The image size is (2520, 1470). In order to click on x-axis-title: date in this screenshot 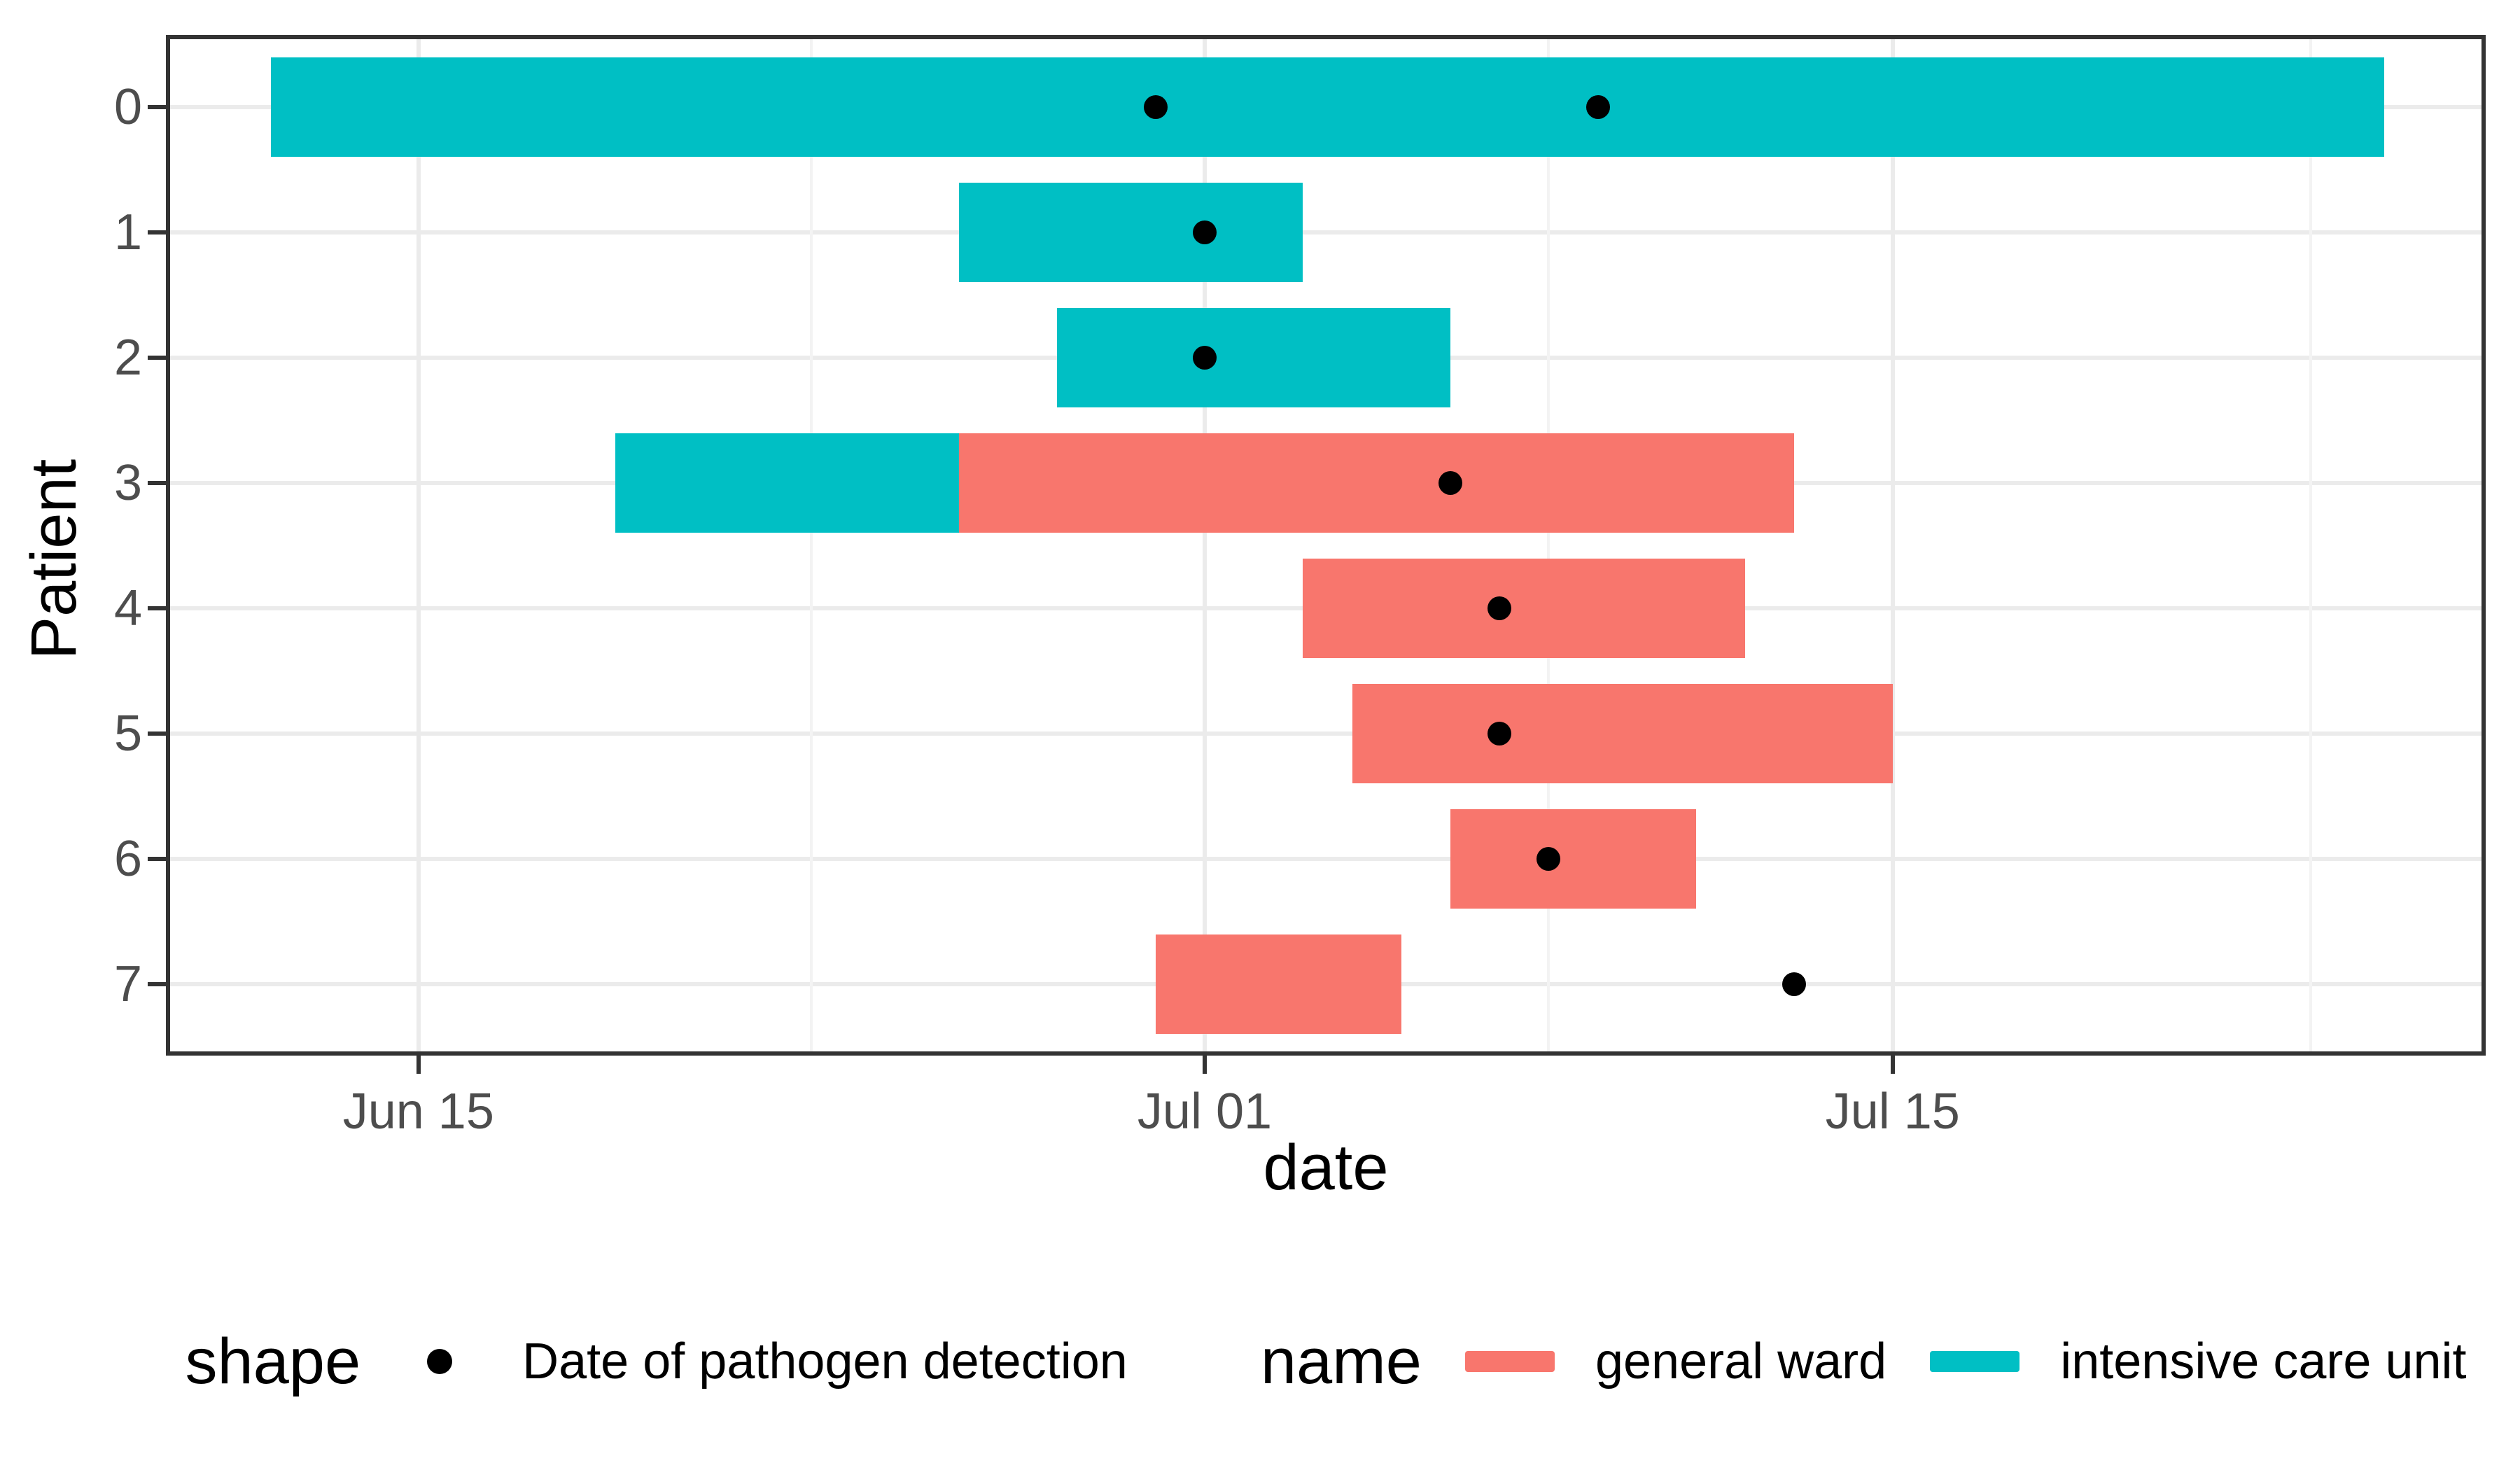, I will do `click(1326, 1167)`.